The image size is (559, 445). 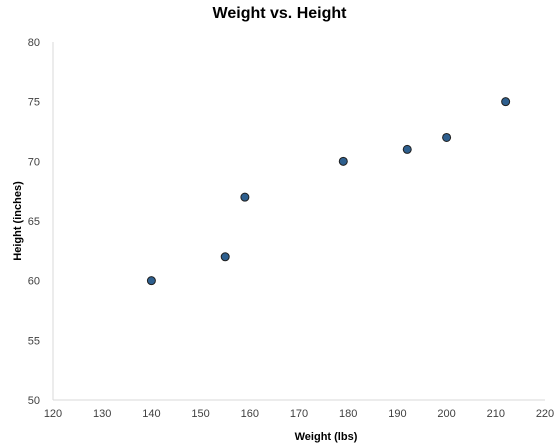 What do you see at coordinates (446, 414) in the screenshot?
I see `x-tick-label: 200` at bounding box center [446, 414].